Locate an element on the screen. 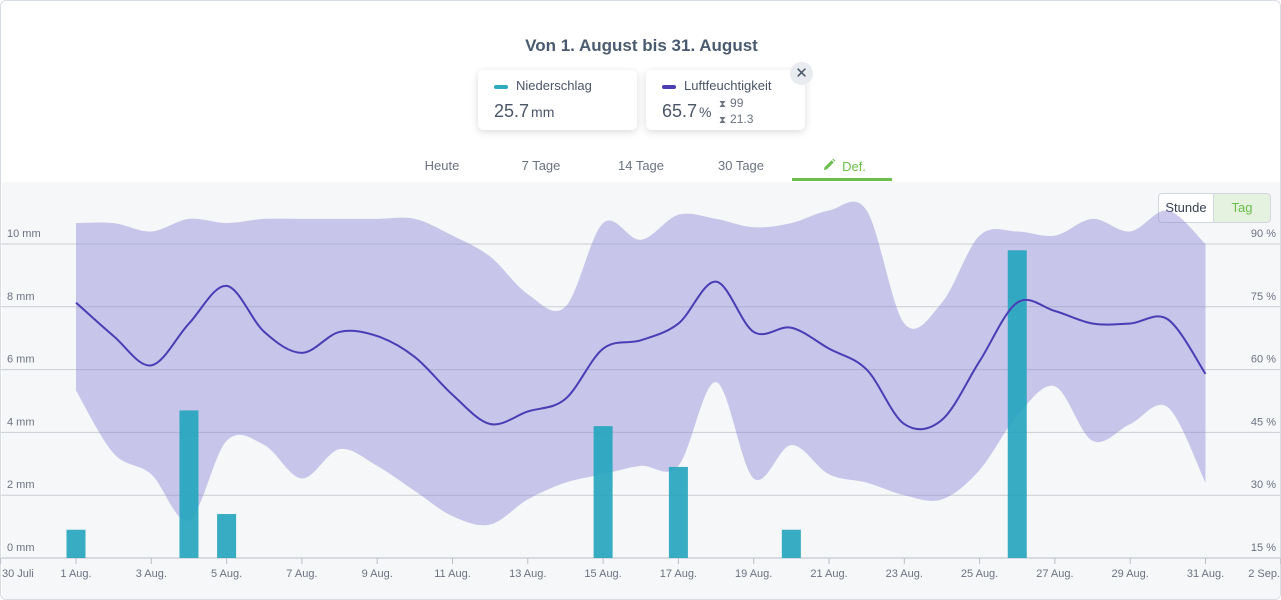 This screenshot has height=600, width=1281. humidity-value-row: 65.7% is located at coordinates (687, 111).